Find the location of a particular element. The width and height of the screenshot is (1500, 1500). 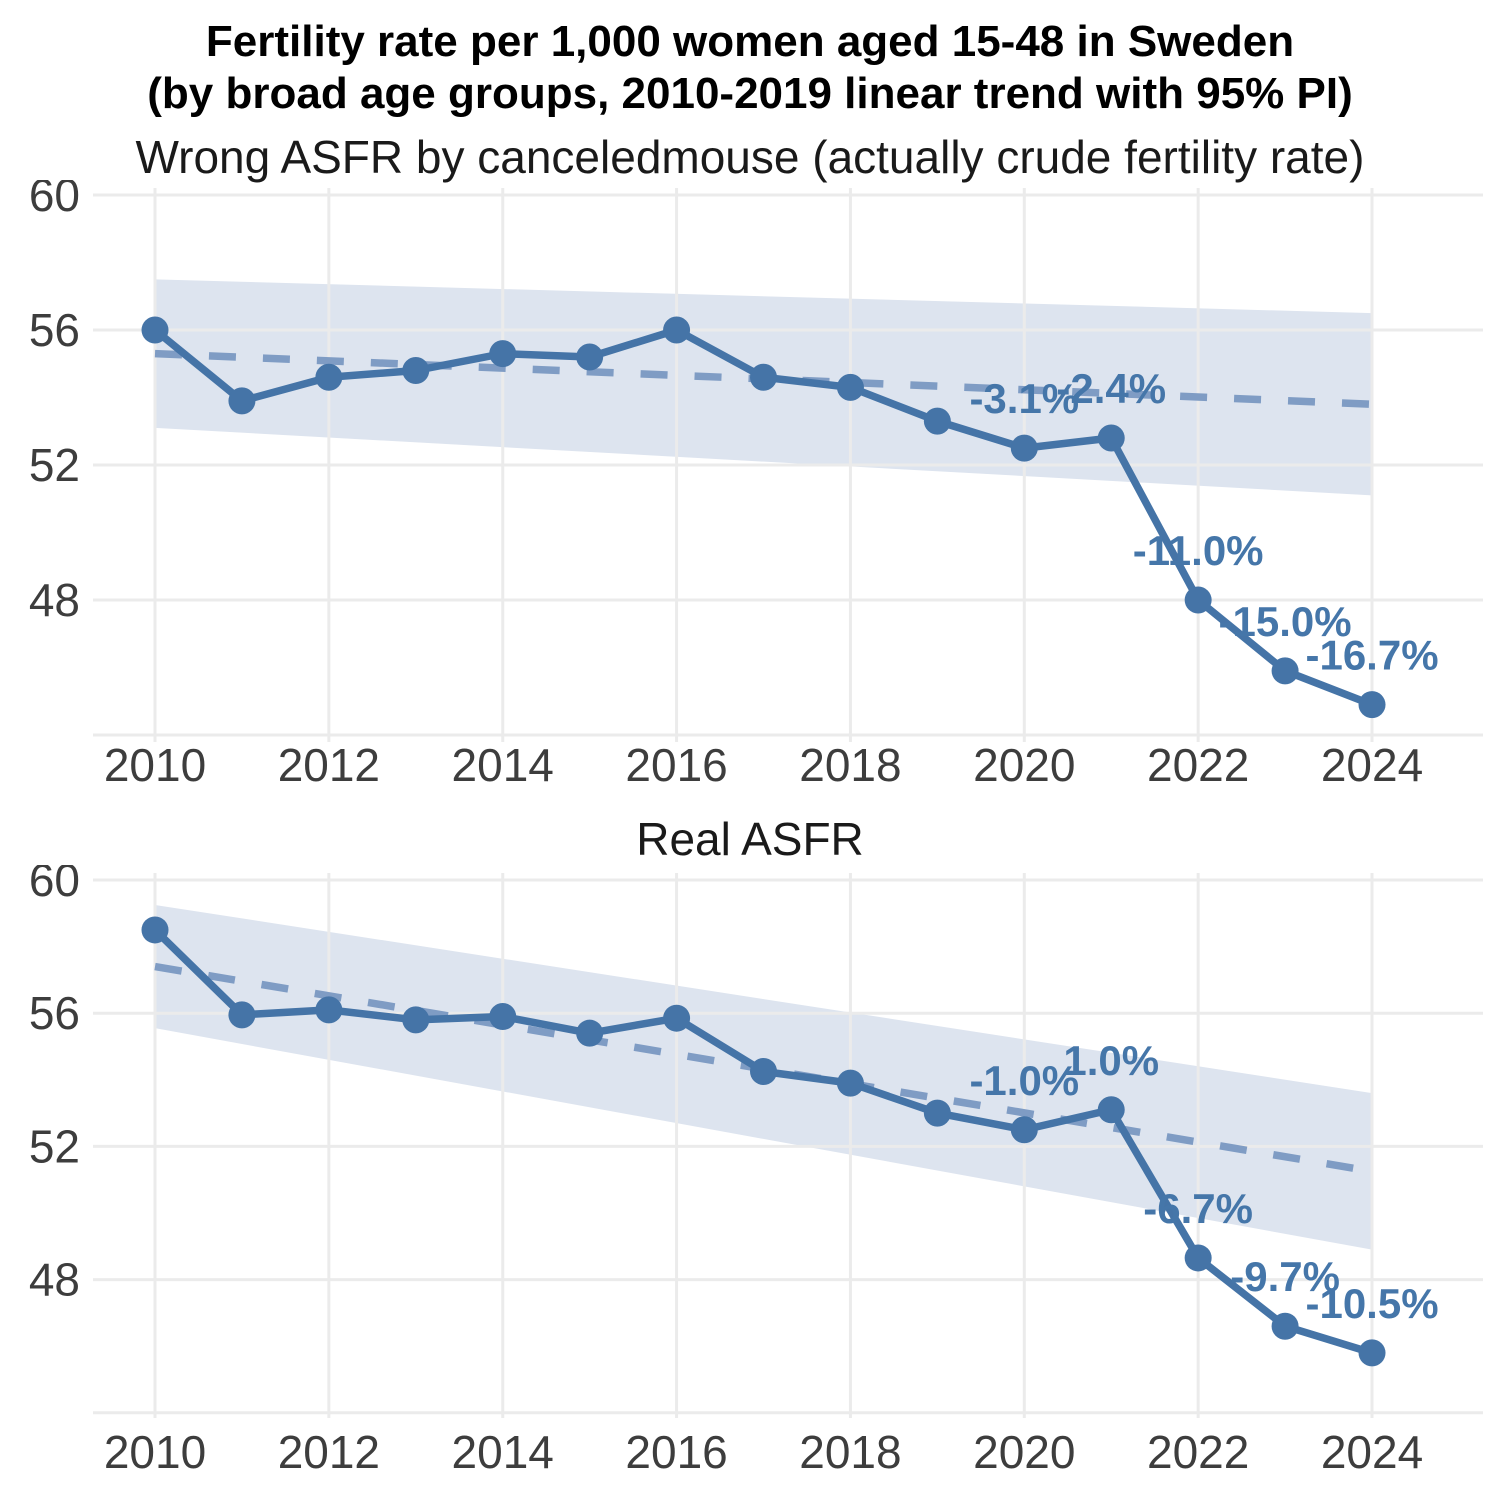

annotation-2021: -2.4% is located at coordinates (1111, 388).